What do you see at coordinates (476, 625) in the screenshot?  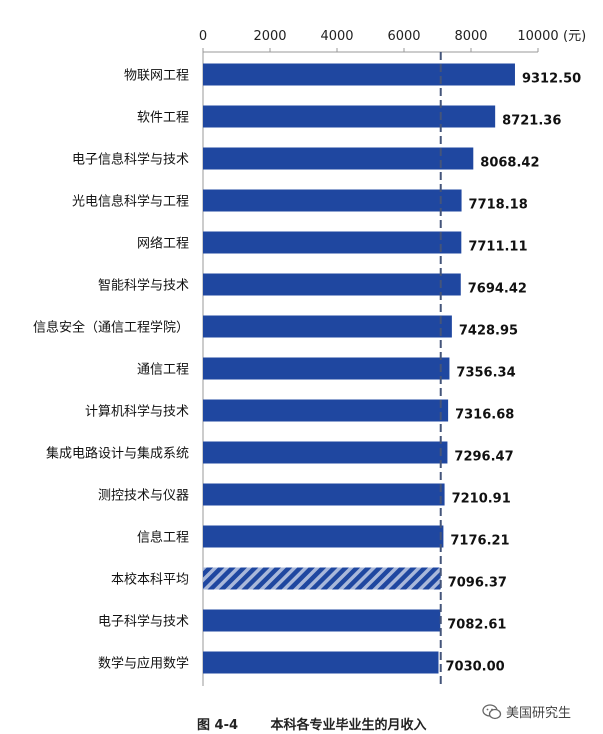 I see `value-label: 7082.61` at bounding box center [476, 625].